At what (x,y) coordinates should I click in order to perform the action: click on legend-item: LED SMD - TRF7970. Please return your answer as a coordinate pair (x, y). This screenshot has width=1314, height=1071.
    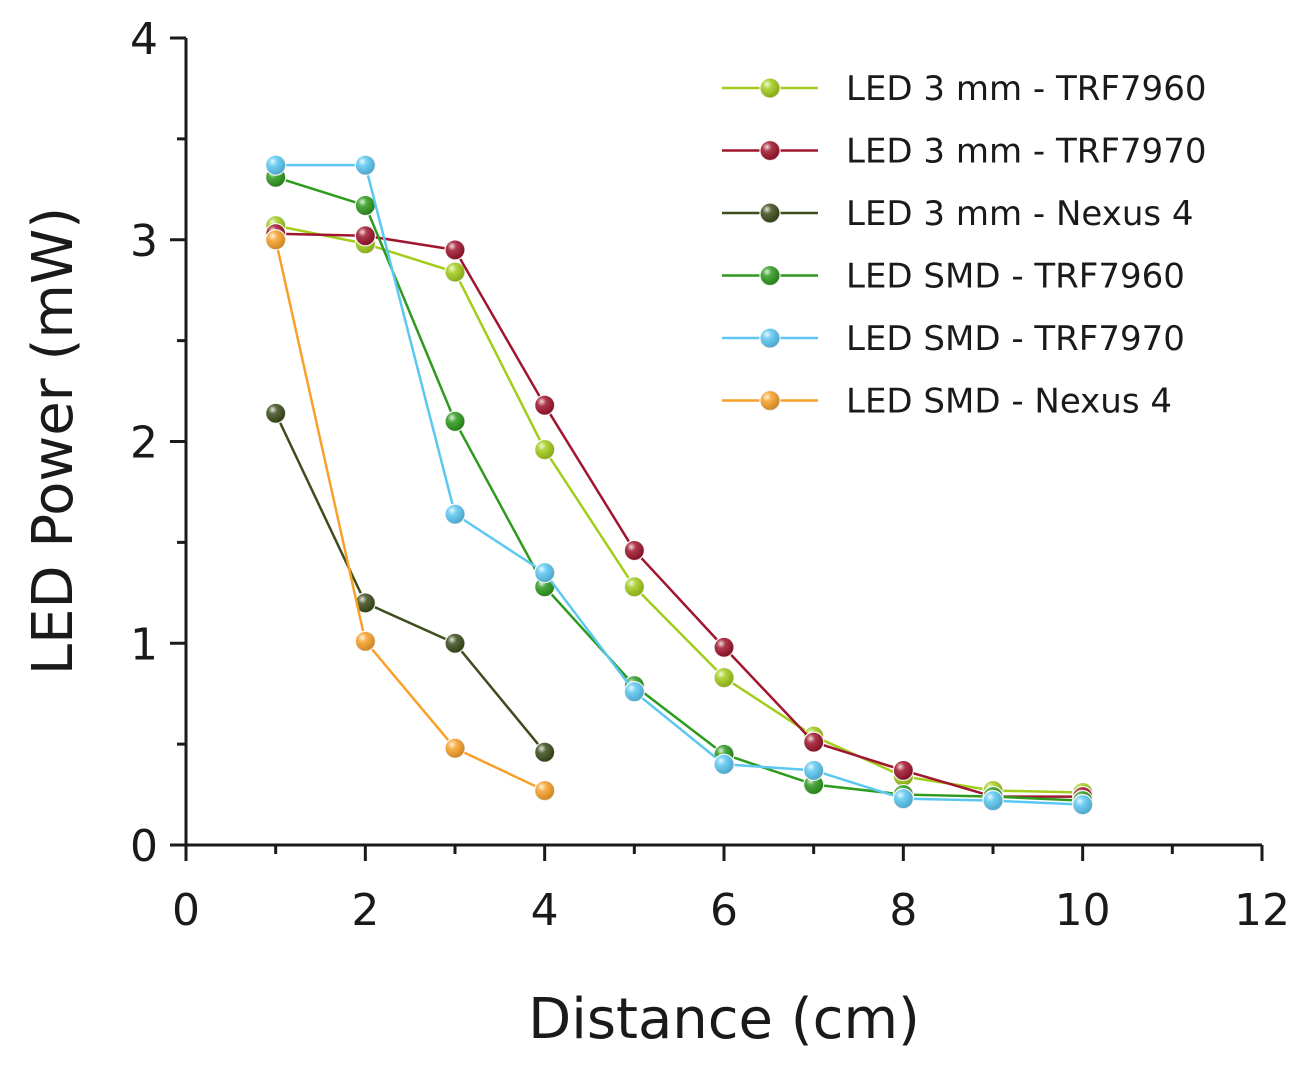
    Looking at the image, I should click on (953, 339).